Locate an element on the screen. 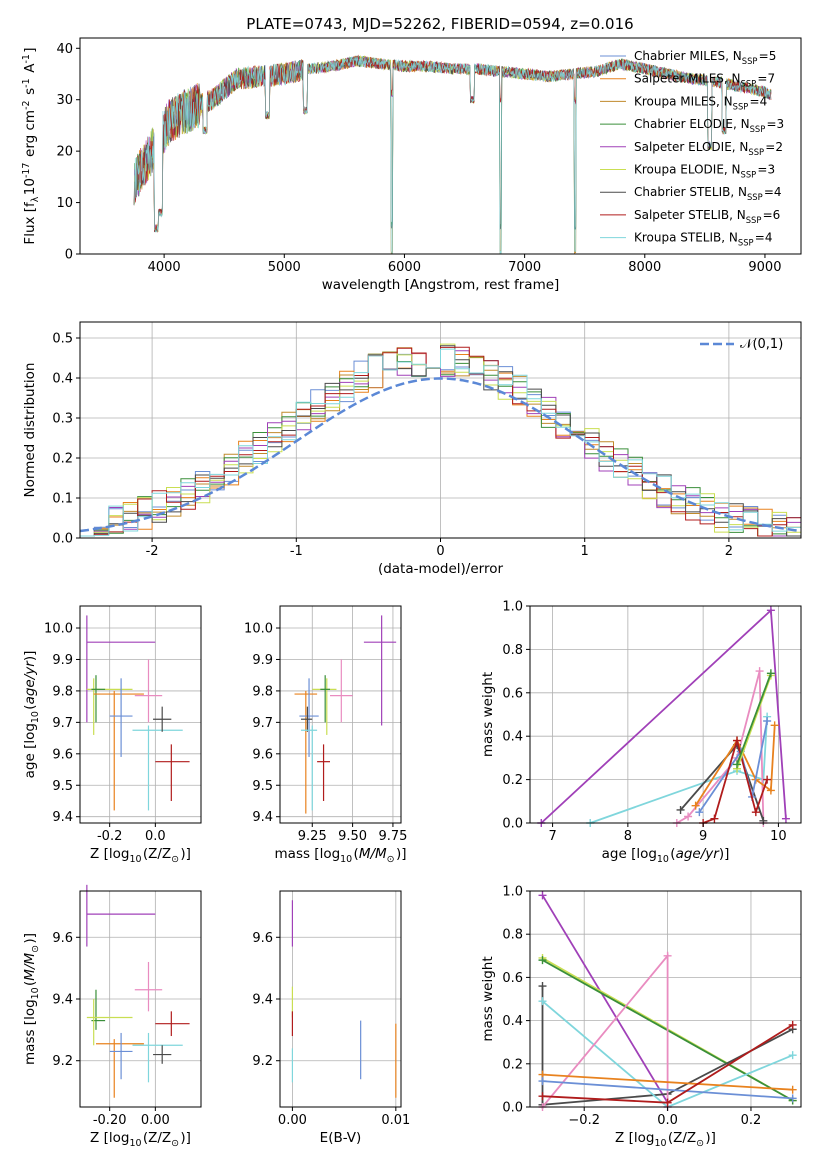  legend-label: Salpeter ELODIE, NSSP =2 is located at coordinates (708, 148).